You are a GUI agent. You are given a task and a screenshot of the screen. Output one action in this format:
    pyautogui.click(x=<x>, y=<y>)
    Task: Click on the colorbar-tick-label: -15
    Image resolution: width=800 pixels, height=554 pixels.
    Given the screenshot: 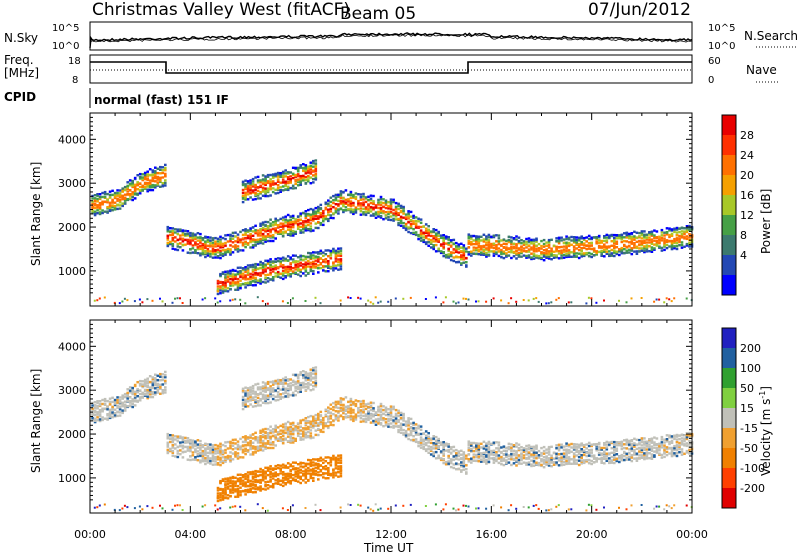 What is the action you would take?
    pyautogui.click(x=749, y=428)
    